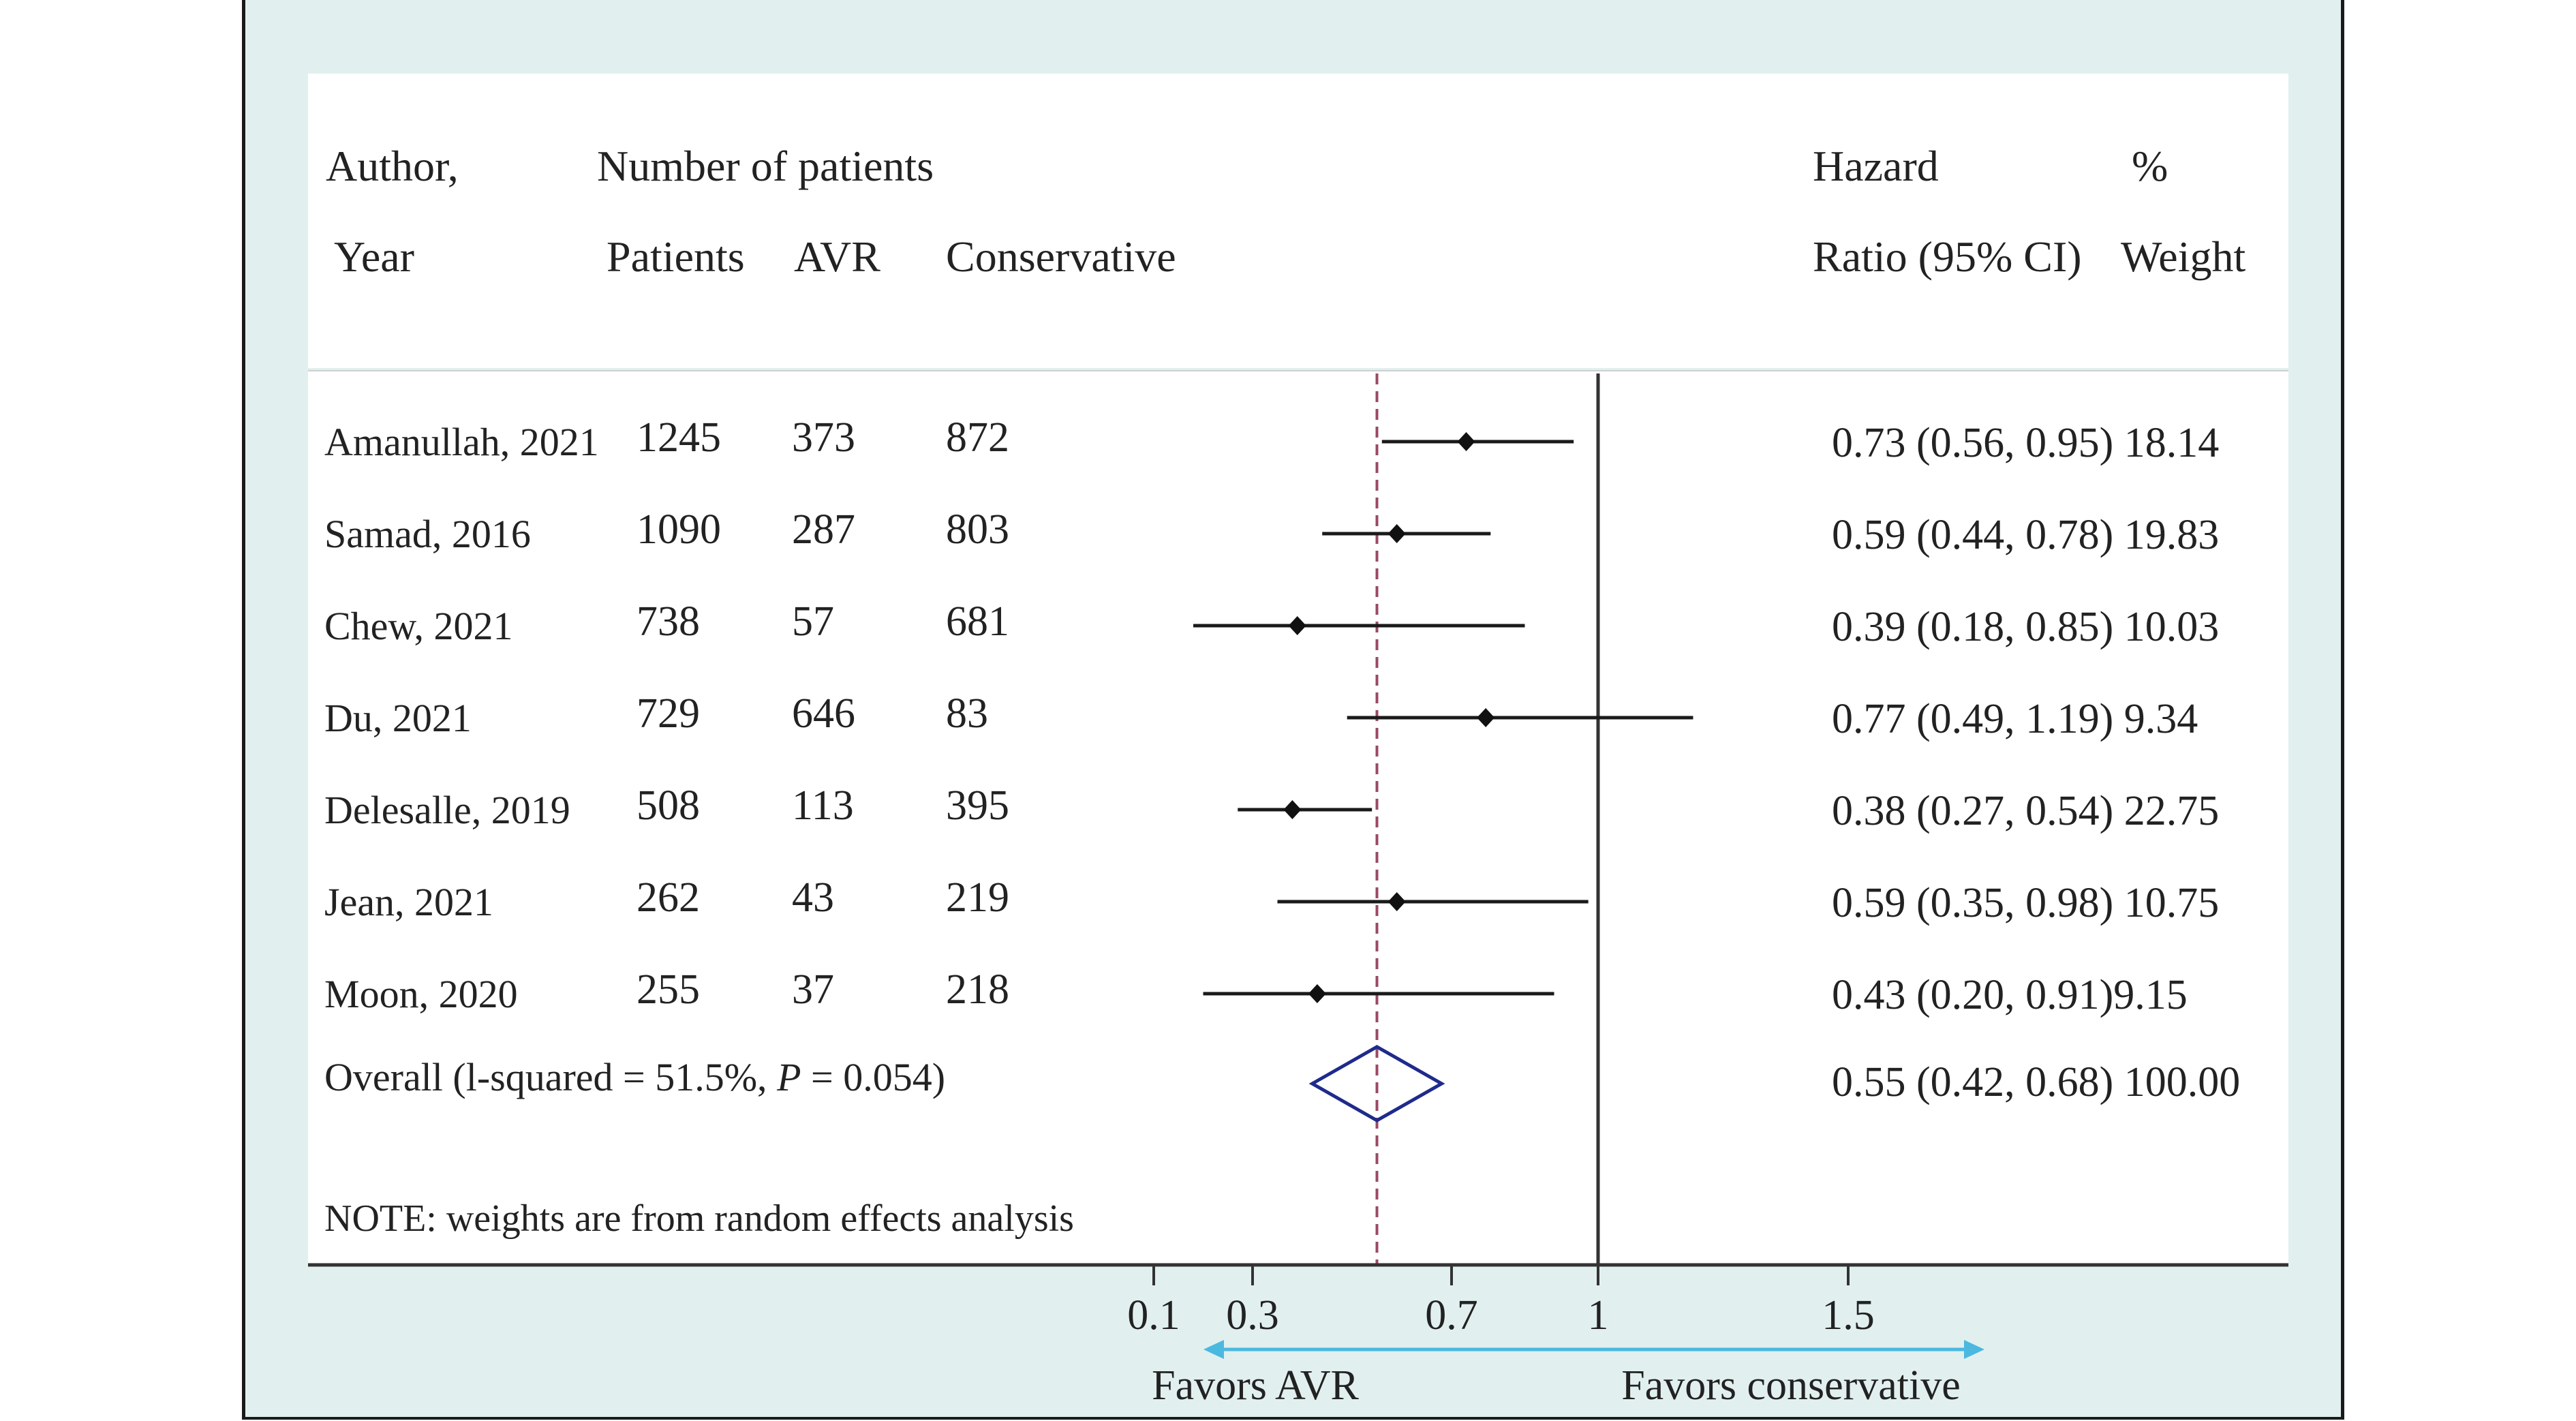 Image resolution: width=2576 pixels, height=1421 pixels. Describe the element at coordinates (668, 621) in the screenshot. I see `patients-value: 738` at that location.